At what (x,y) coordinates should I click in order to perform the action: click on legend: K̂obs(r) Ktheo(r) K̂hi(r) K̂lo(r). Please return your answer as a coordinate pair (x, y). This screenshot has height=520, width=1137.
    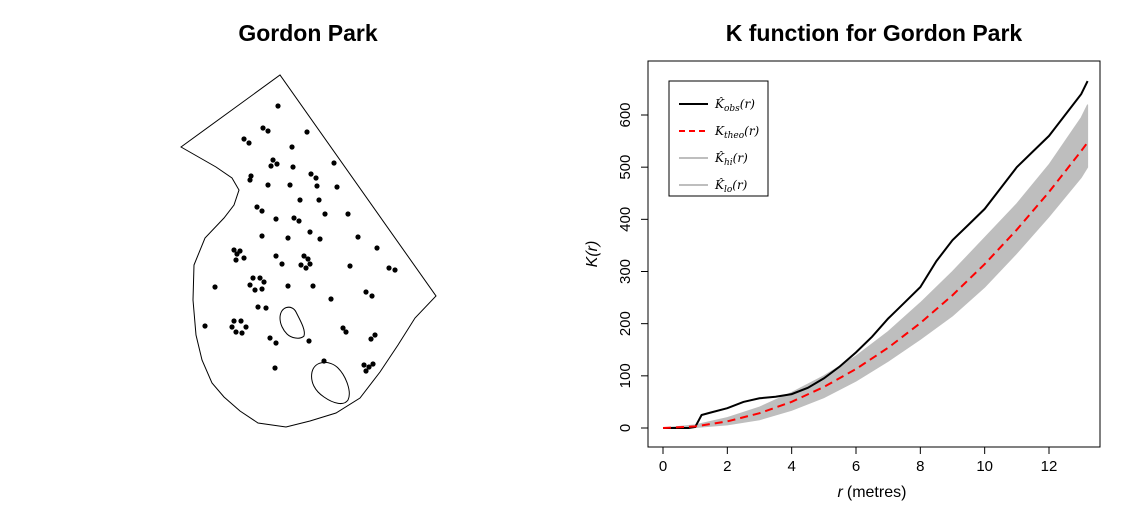
    Looking at the image, I should click on (718, 138).